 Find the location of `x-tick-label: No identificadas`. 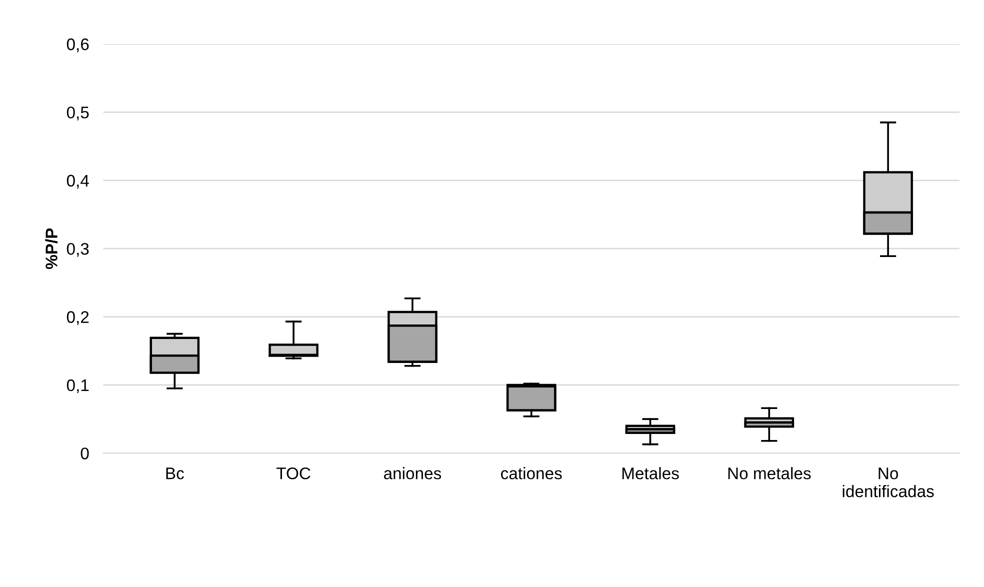

x-tick-label: No identificadas is located at coordinates (888, 483).